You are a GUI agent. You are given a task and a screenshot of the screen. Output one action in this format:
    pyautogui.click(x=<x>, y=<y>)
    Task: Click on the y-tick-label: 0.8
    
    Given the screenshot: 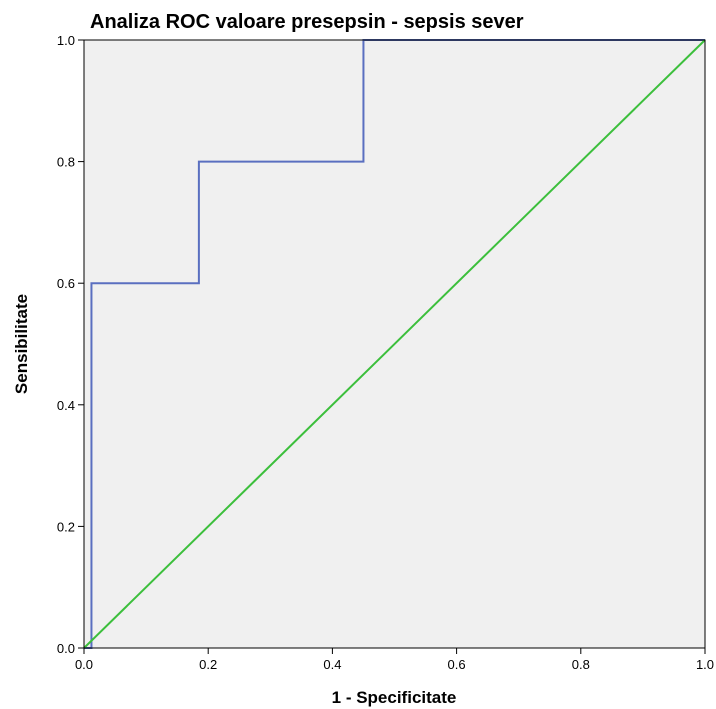 What is the action you would take?
    pyautogui.click(x=66, y=162)
    